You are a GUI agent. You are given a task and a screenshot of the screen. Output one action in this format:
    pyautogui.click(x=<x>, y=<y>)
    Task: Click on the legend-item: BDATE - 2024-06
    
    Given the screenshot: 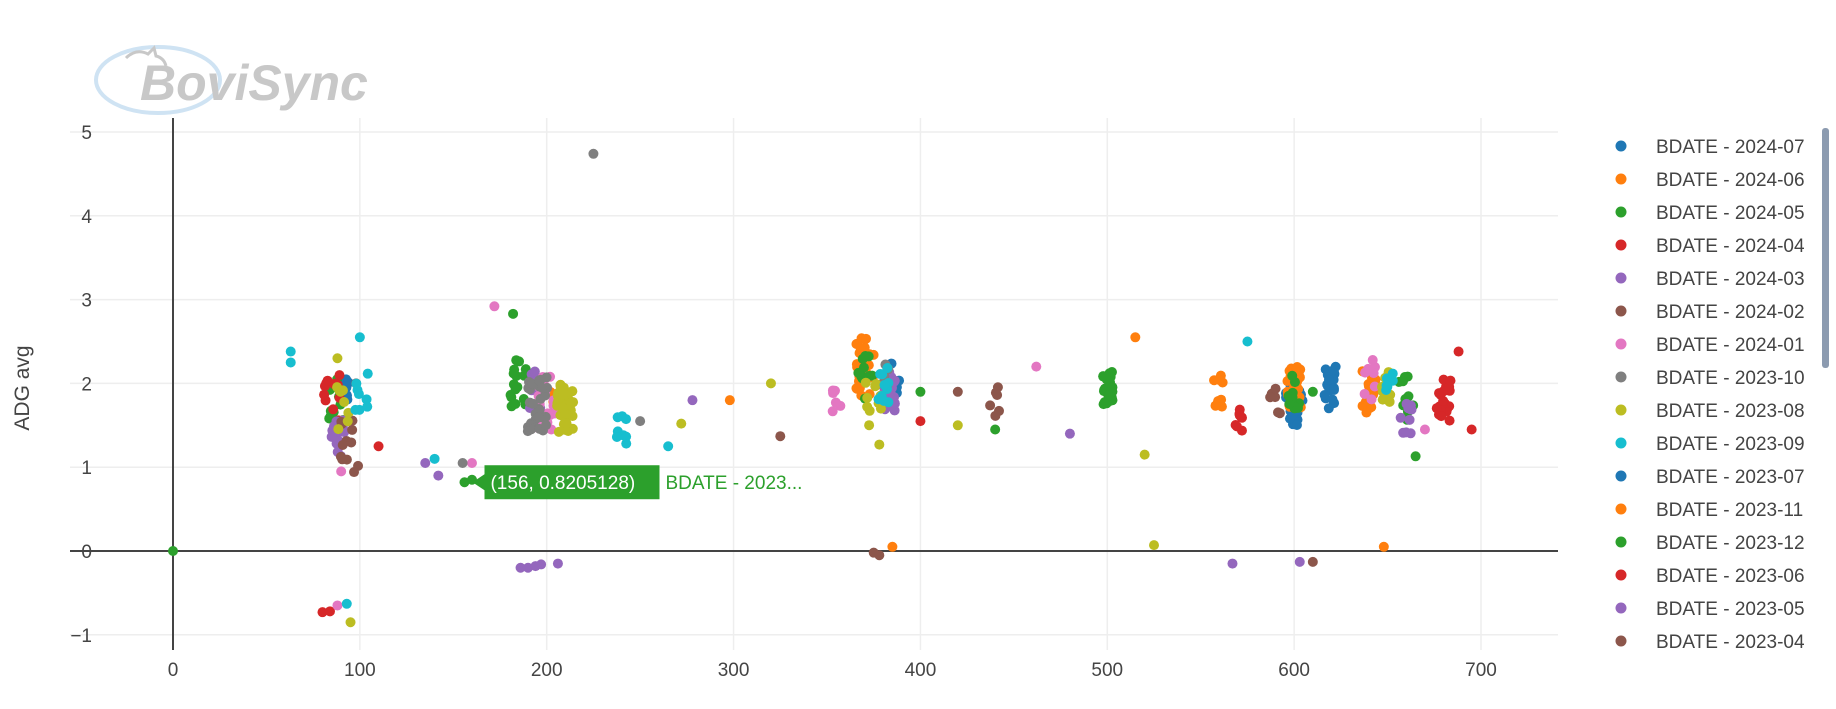 What is the action you would take?
    pyautogui.click(x=1710, y=180)
    